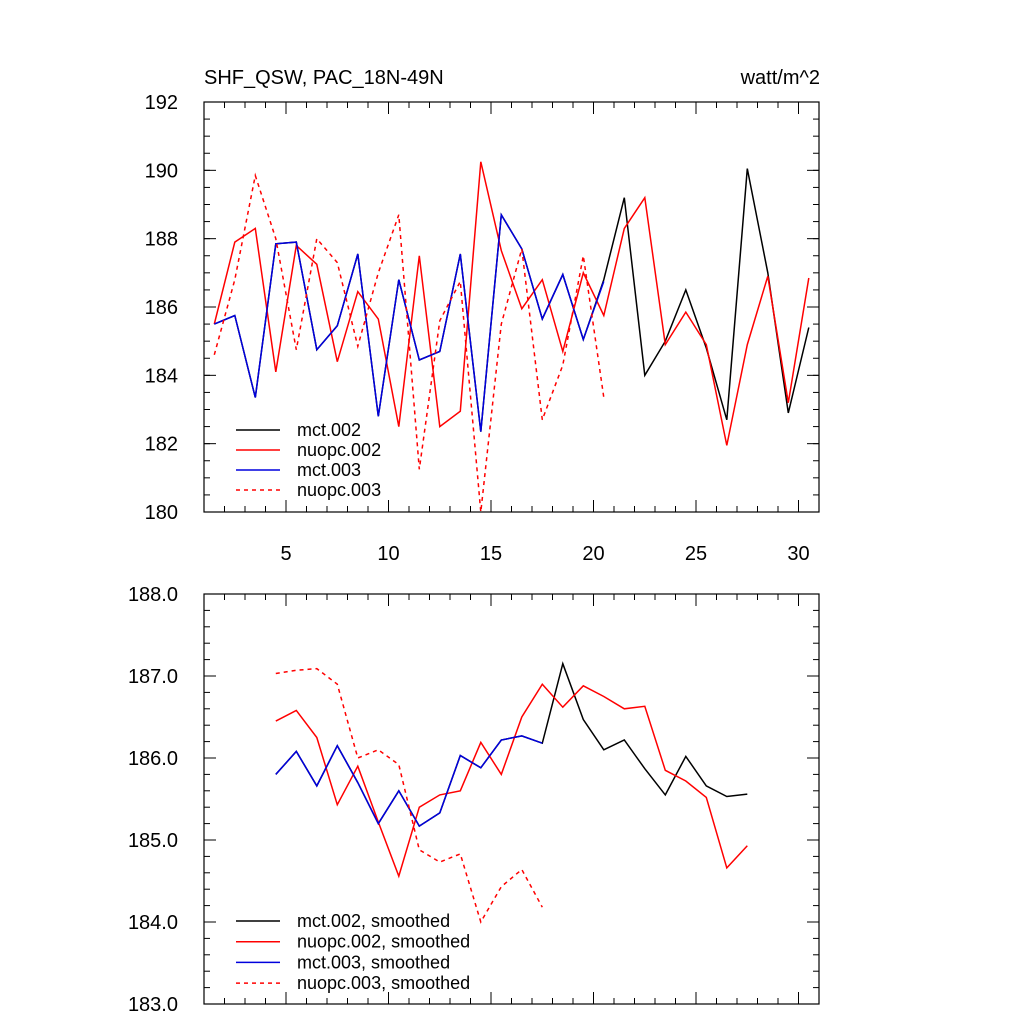  What do you see at coordinates (383, 942) in the screenshot?
I see `legend-label: nuopc.002, smoothed` at bounding box center [383, 942].